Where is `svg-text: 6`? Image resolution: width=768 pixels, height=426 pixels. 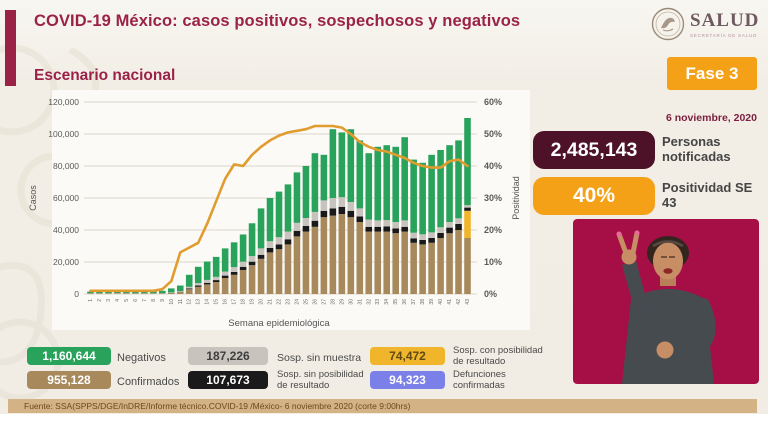 svg-text: 6 is located at coordinates (136, 300).